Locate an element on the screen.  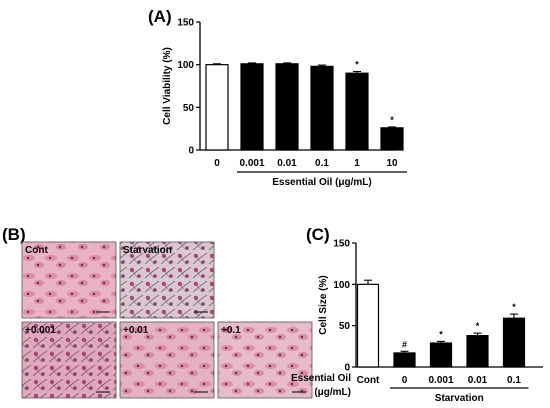
micrograph-label: Cont is located at coordinates (36, 250).